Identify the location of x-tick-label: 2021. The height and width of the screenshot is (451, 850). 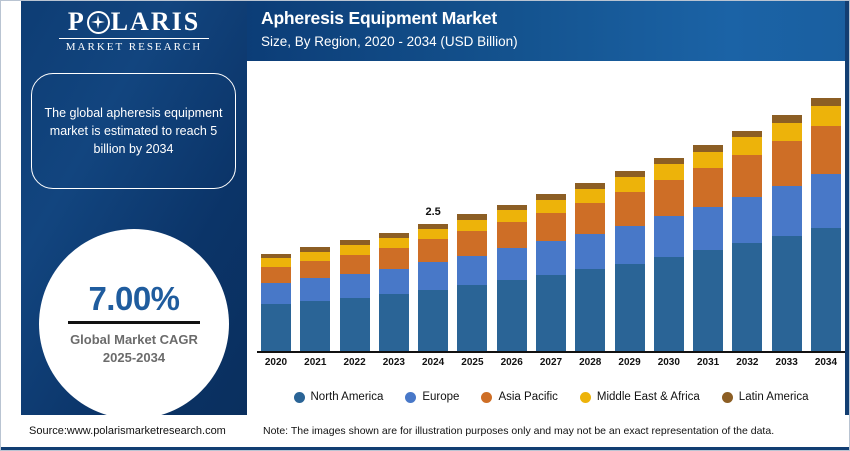
(315, 362).